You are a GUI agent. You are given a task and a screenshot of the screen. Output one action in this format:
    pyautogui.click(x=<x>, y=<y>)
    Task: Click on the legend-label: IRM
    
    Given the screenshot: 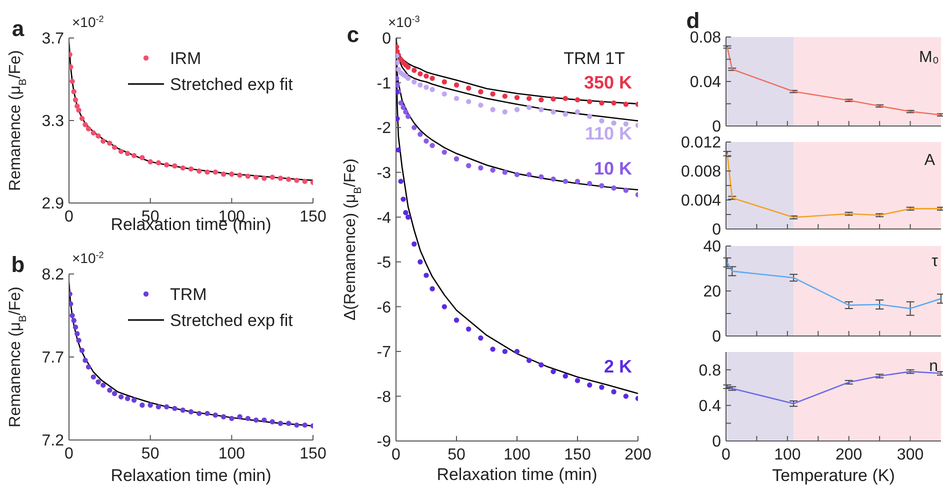 What is the action you would take?
    pyautogui.click(x=186, y=58)
    